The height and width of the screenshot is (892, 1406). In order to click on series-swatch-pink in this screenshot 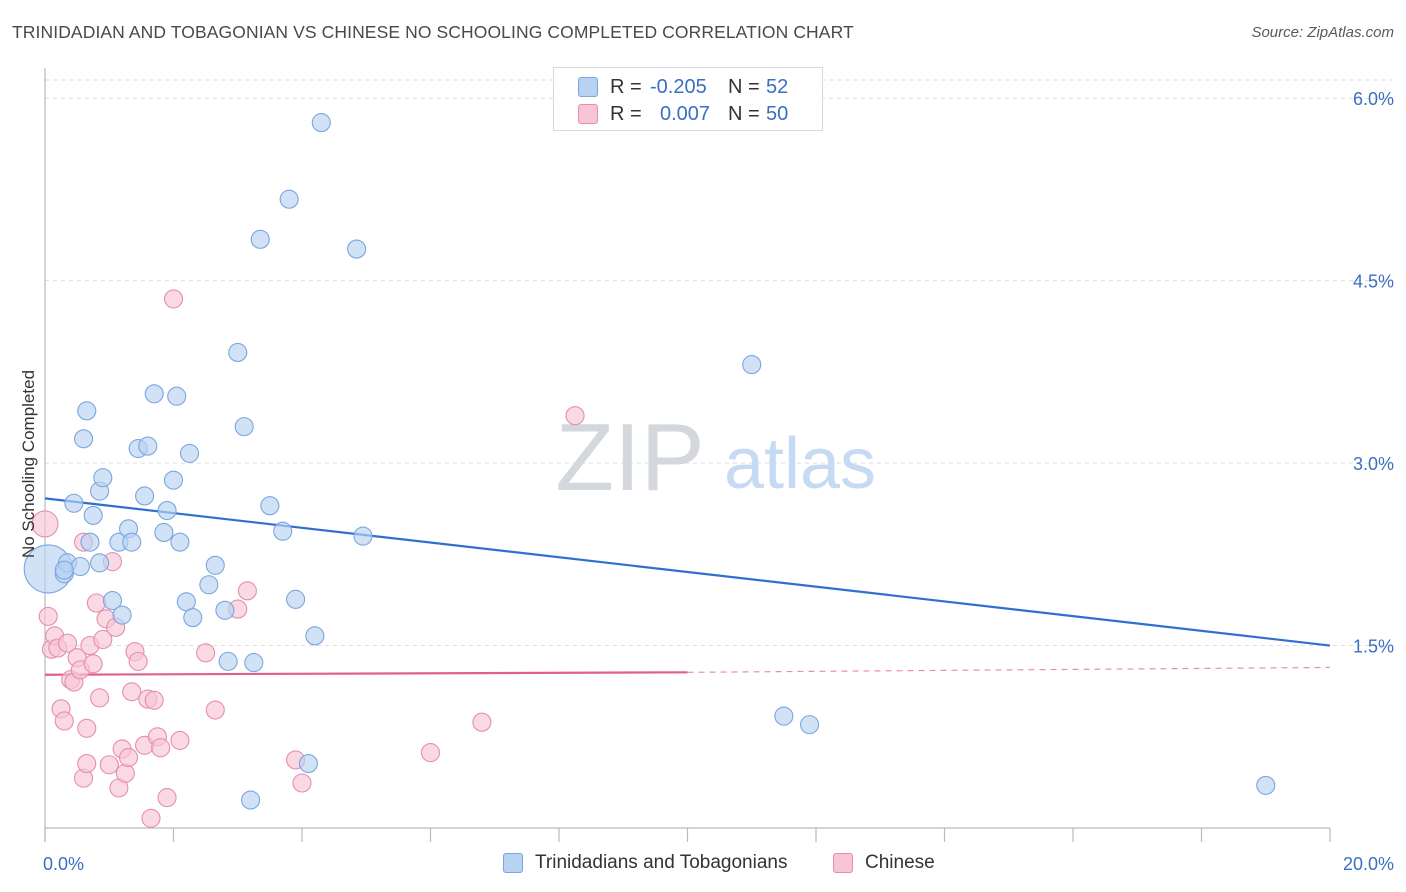, I will do `click(843, 863)`.